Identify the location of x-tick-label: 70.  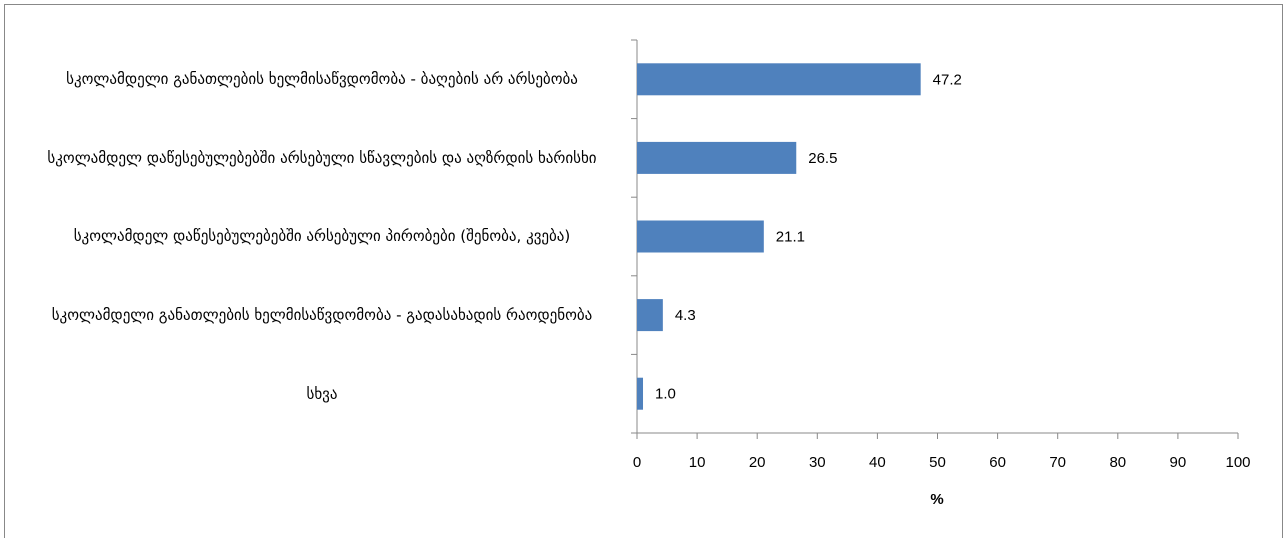
(1057, 462).